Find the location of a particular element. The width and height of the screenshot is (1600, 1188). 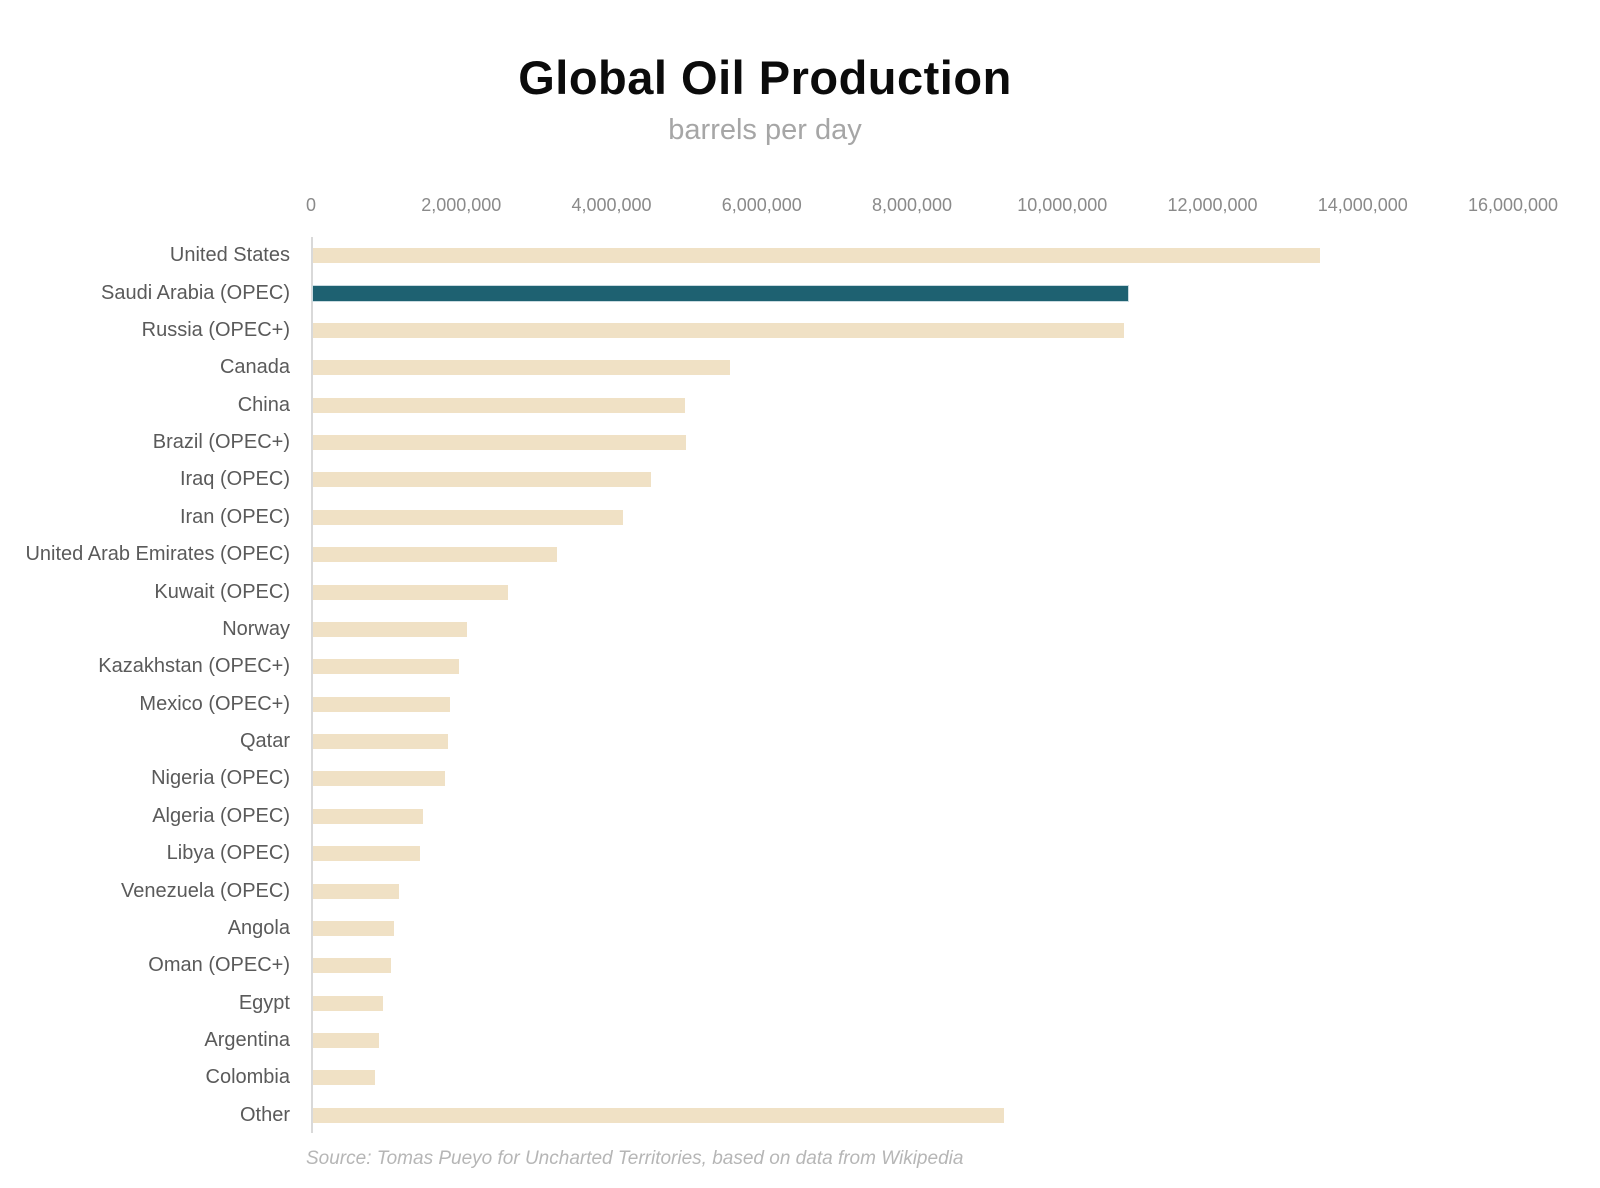

chart-row: Mexico (OPEC+) is located at coordinates (800, 704).